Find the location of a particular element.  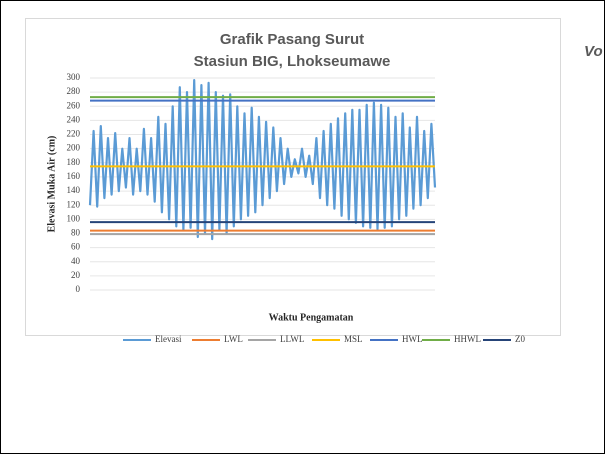

y-tick-label: 0 is located at coordinates (78, 289).